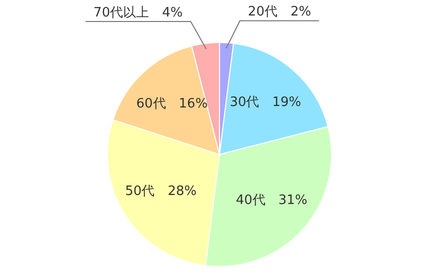 The width and height of the screenshot is (439, 275). What do you see at coordinates (272, 200) in the screenshot?
I see `slice-label: 40代 31%` at bounding box center [272, 200].